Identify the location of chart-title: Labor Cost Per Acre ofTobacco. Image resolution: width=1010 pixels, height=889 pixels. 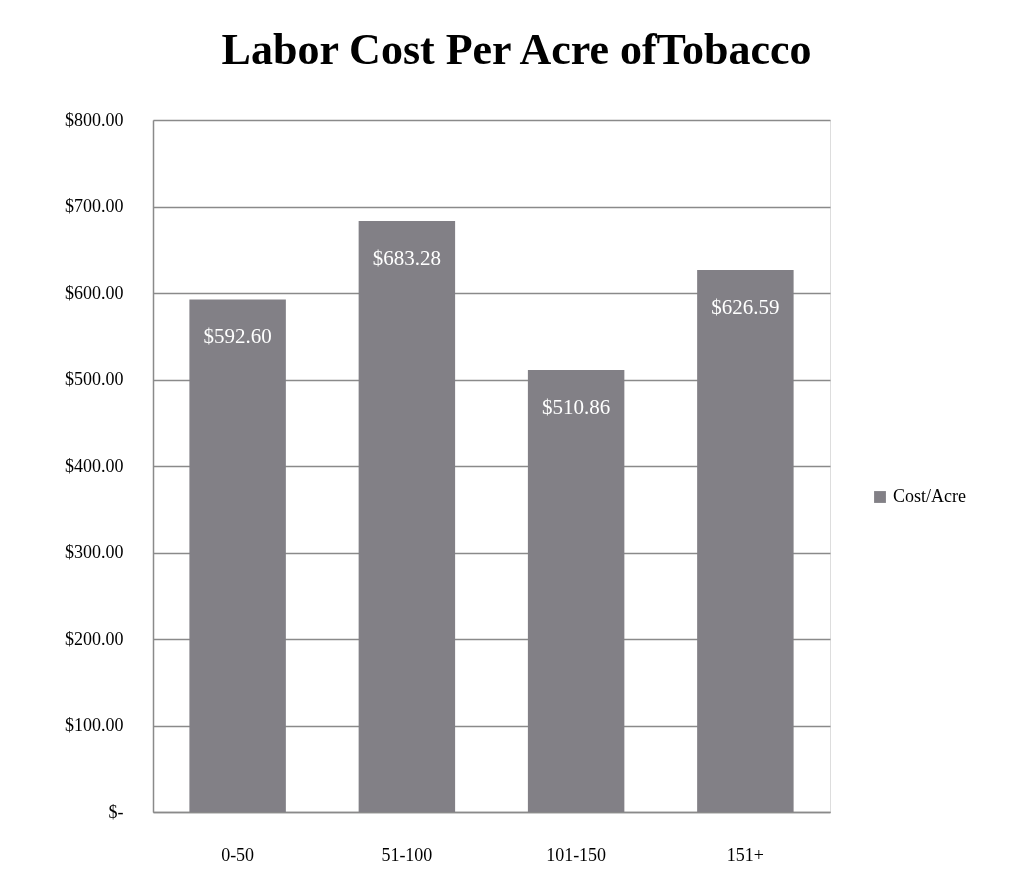
(516, 49).